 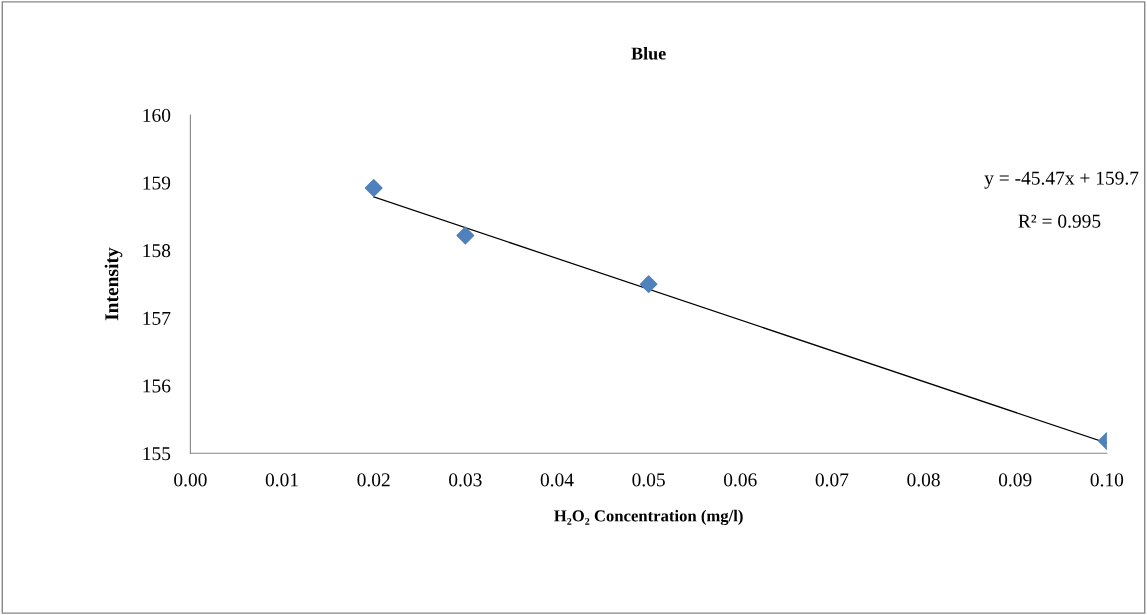 I want to click on annotation: R² = 0.995, so click(x=1059, y=221).